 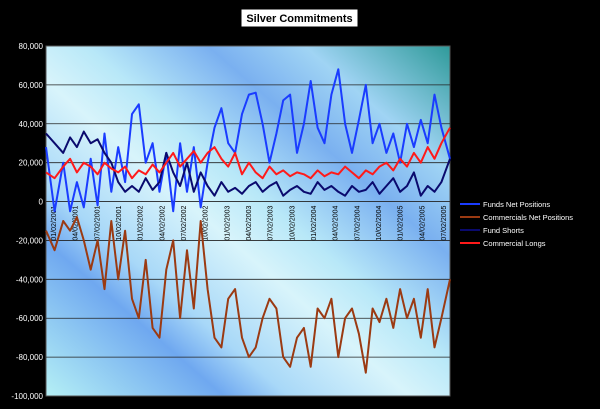 I want to click on x-tick-label: 01/02/2004, so click(x=314, y=222).